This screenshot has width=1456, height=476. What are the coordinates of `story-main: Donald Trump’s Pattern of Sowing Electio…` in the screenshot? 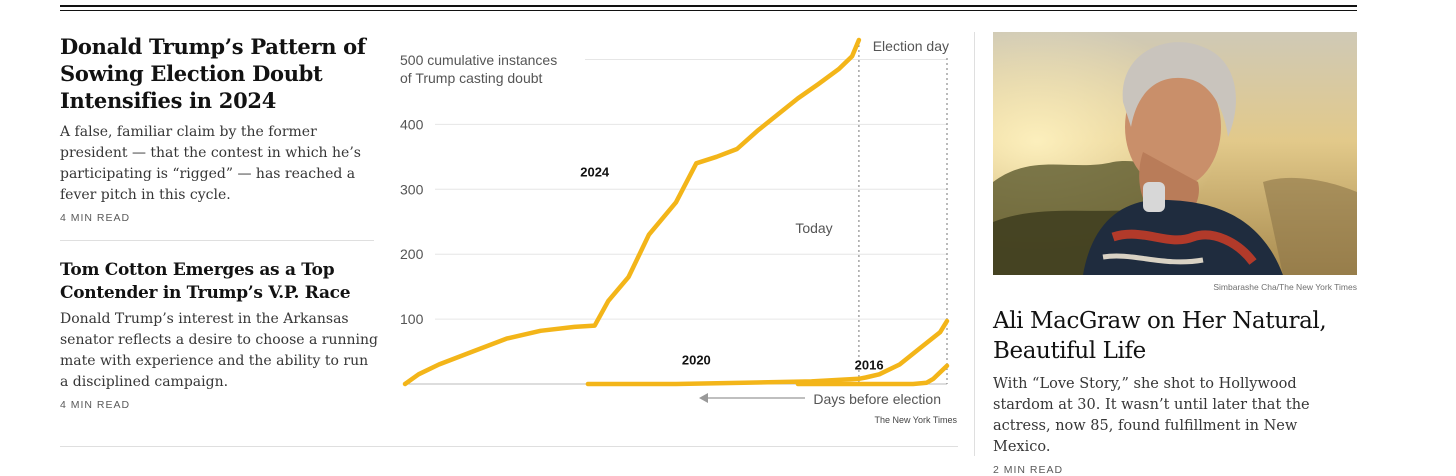 It's located at (219, 128).